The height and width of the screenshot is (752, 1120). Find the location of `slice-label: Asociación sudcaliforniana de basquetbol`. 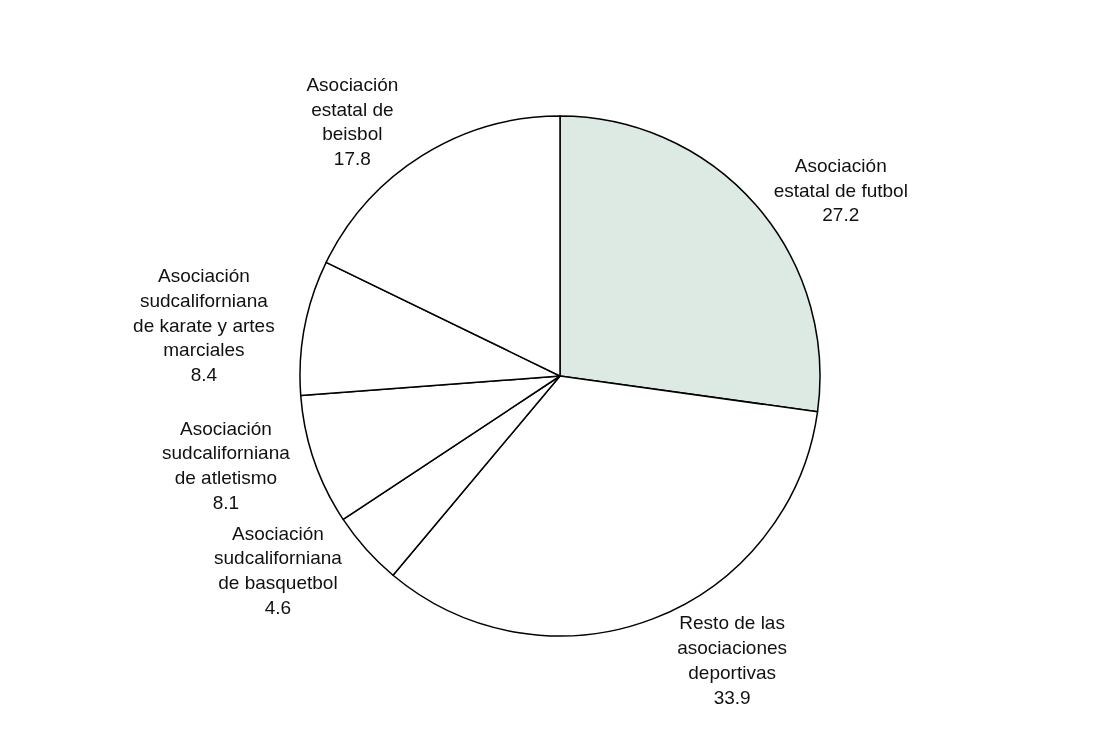

slice-label: Asociación sudcaliforniana de basquetbol is located at coordinates (278, 558).